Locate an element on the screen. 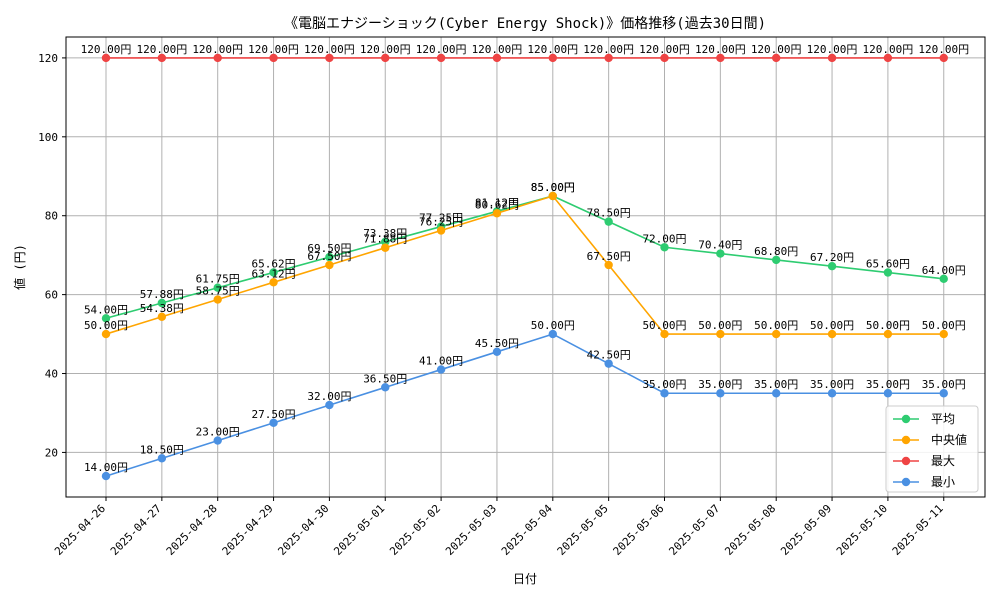 The height and width of the screenshot is (600, 1000). data-label: 76.25円 is located at coordinates (441, 222).